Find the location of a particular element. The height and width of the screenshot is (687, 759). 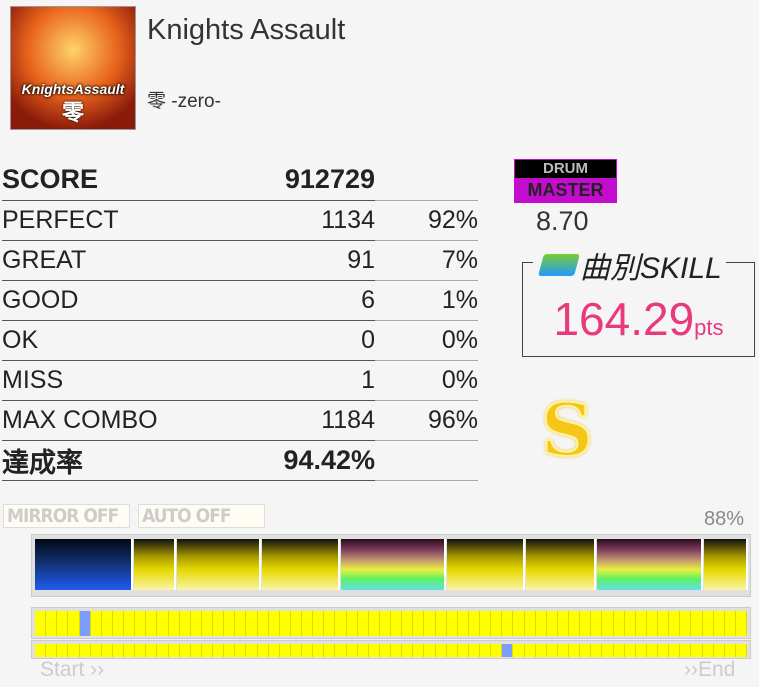

difficulty-name: MASTER is located at coordinates (565, 190).